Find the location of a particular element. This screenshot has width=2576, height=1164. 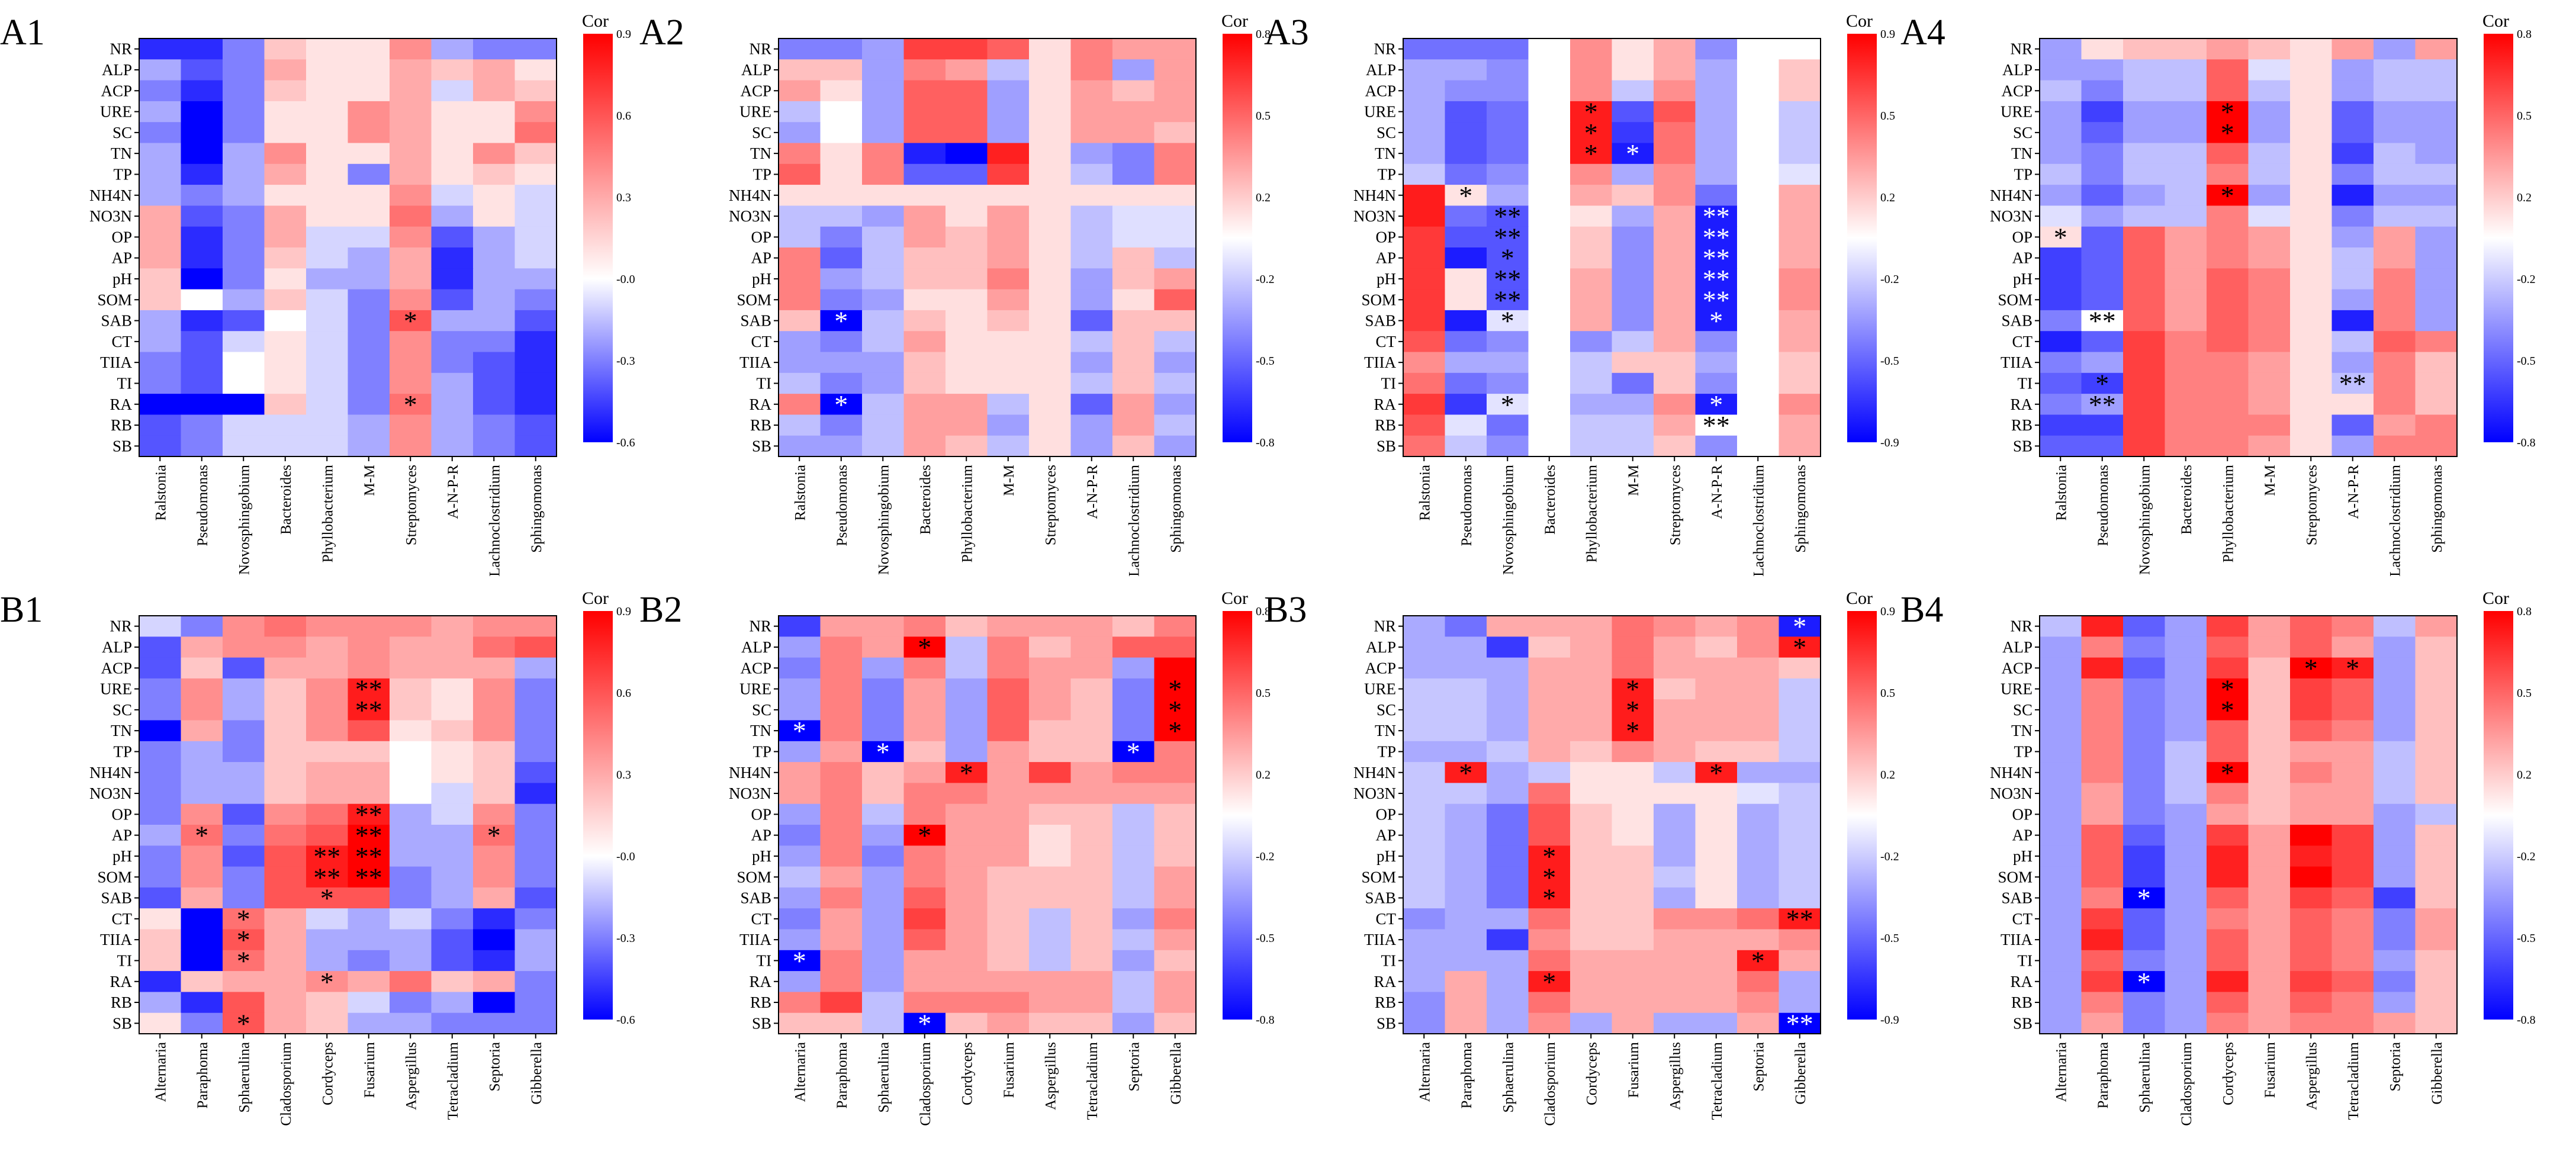

panel-a2-label: A2 is located at coordinates (662, 32).